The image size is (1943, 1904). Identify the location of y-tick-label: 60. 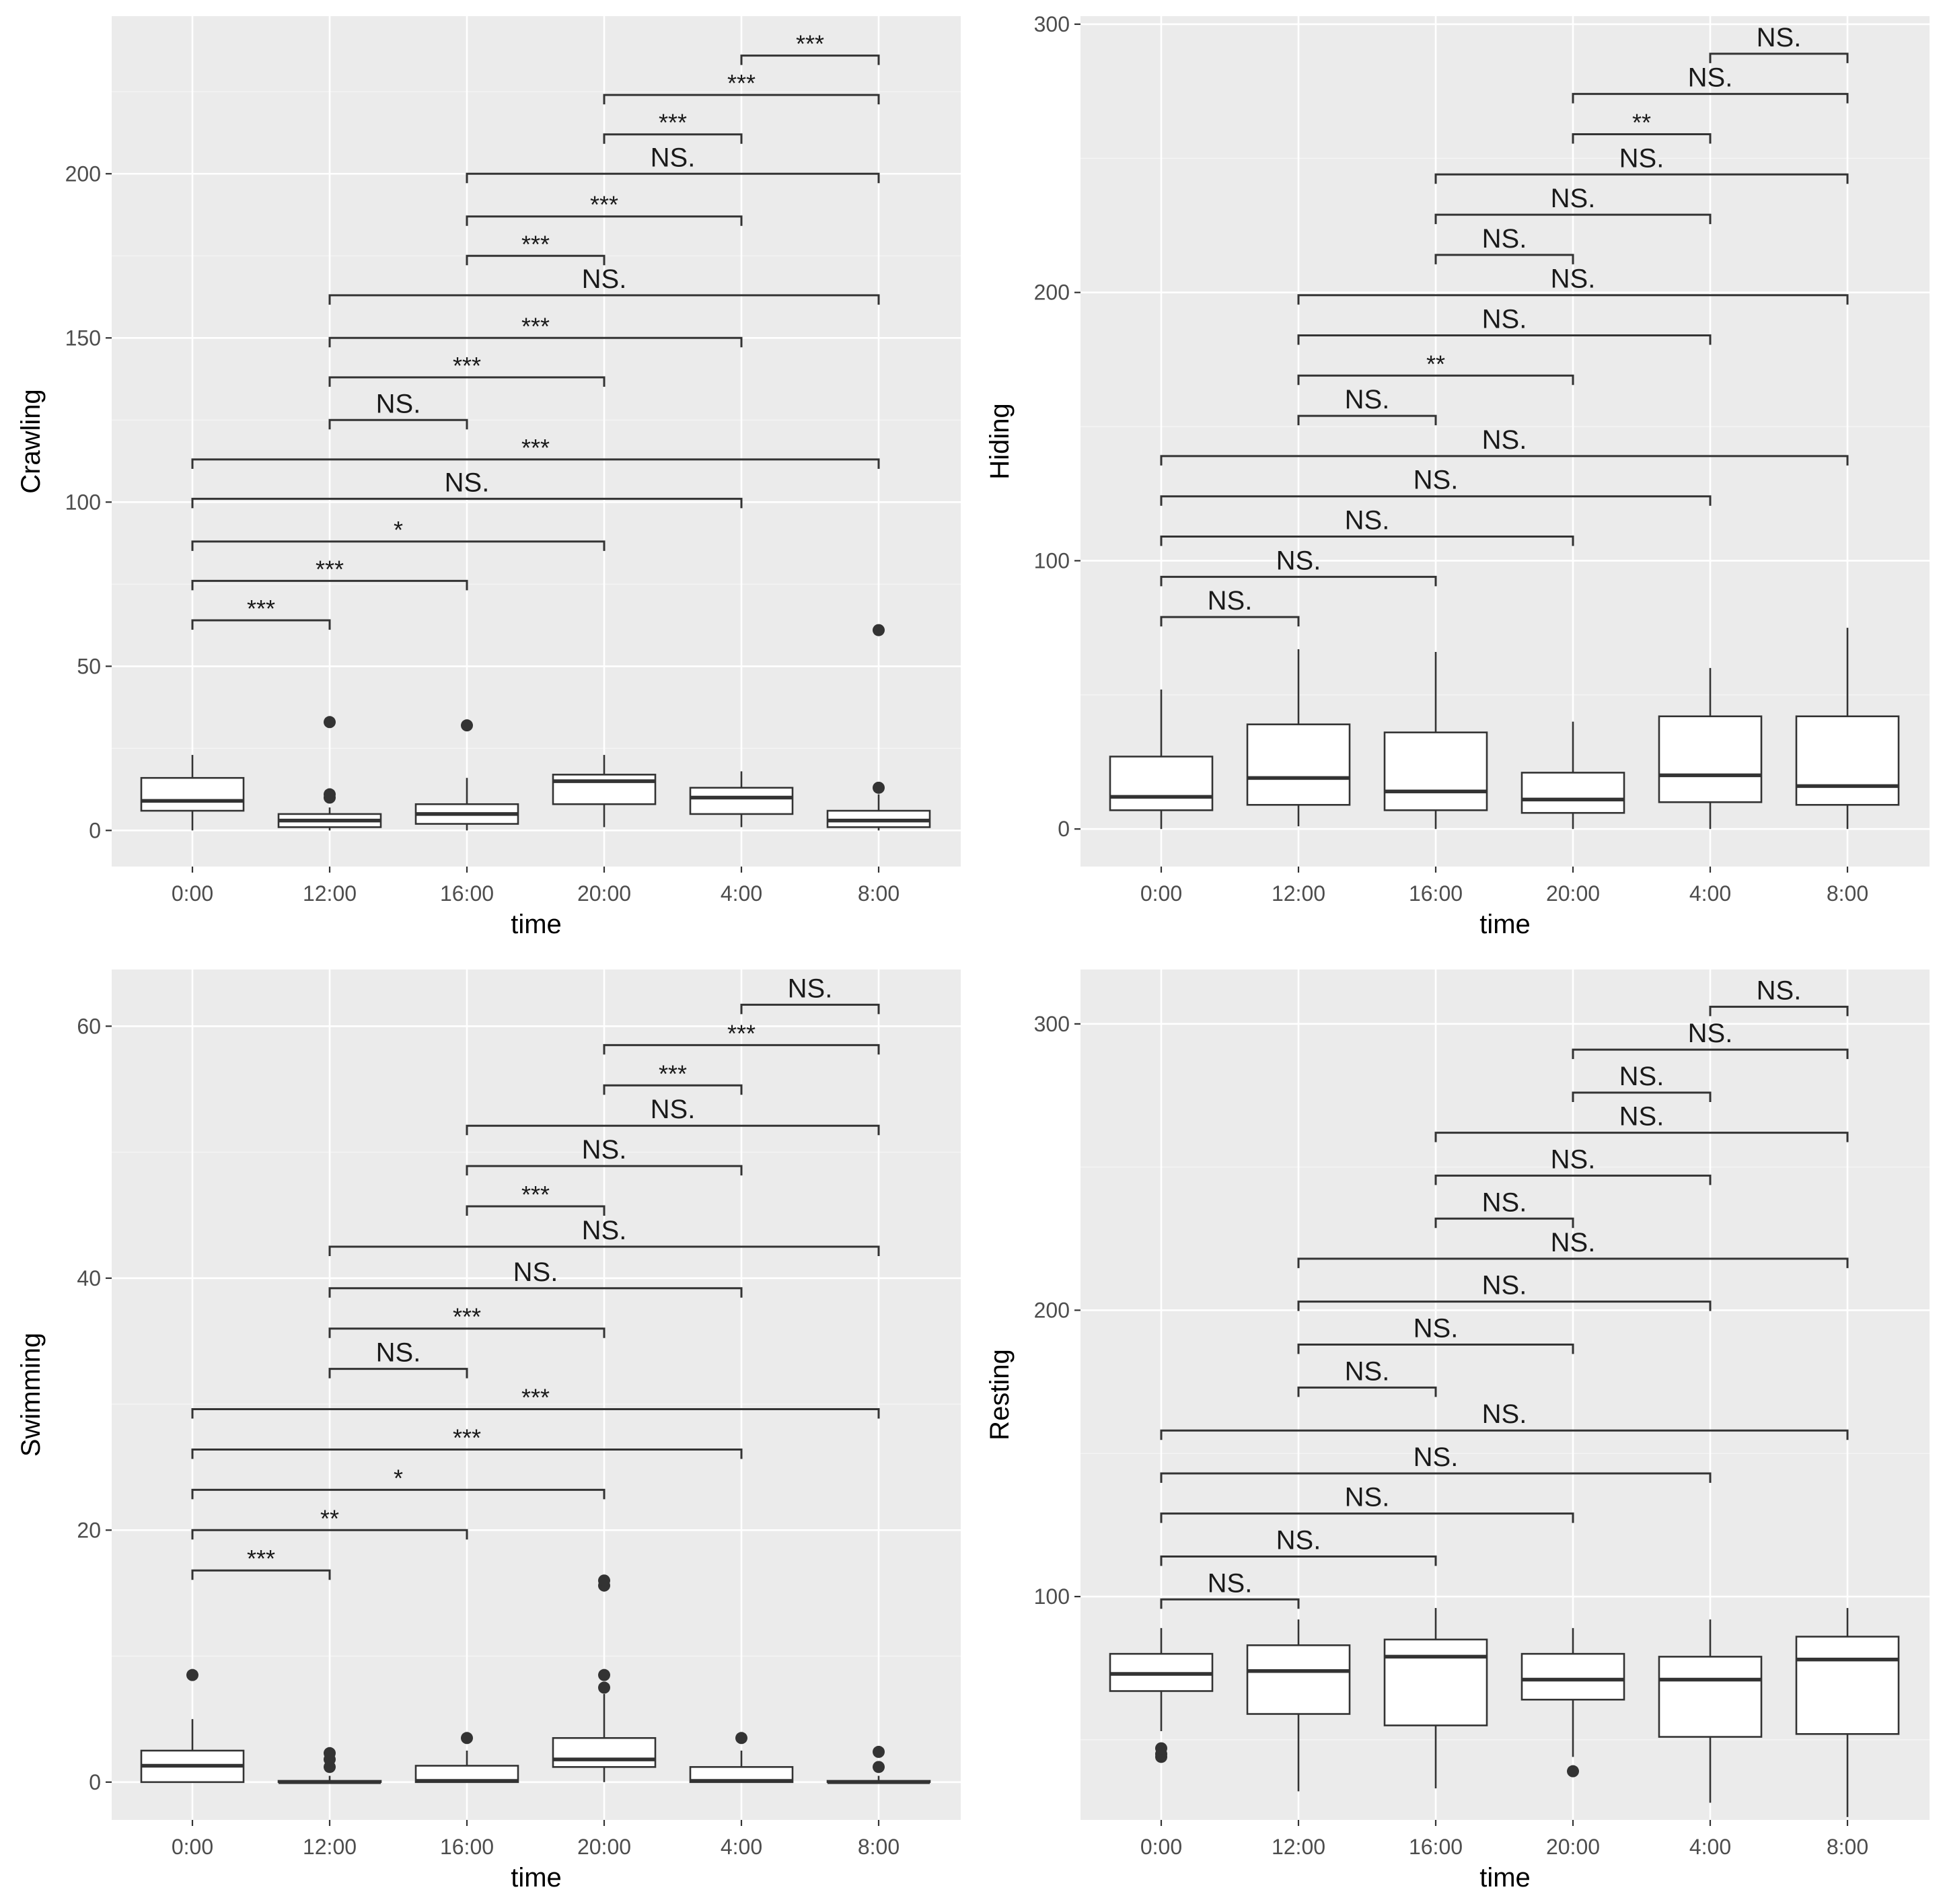
(89, 1026).